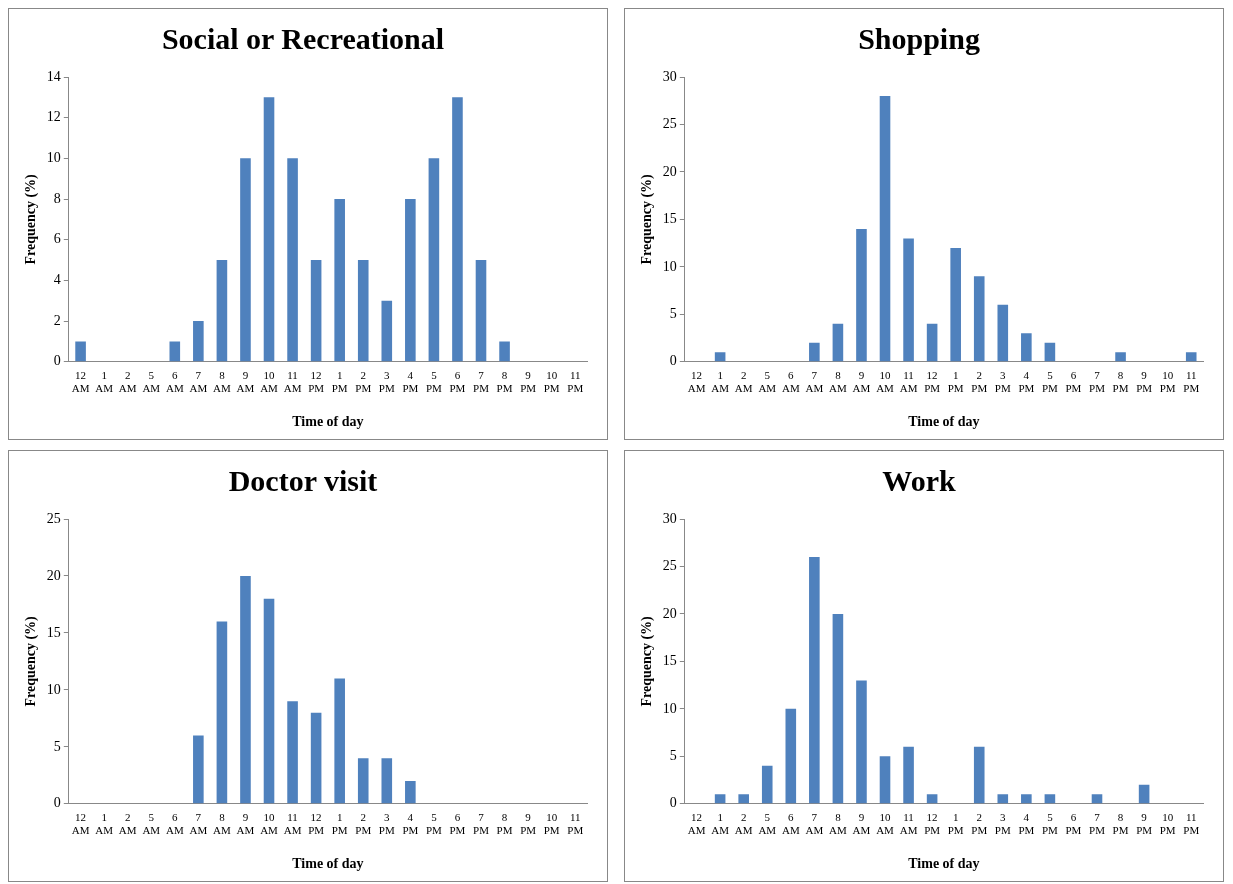 Image resolution: width=1233 pixels, height=884 pixels. Describe the element at coordinates (575, 824) in the screenshot. I see `x-tick-label: 11 PM` at that location.